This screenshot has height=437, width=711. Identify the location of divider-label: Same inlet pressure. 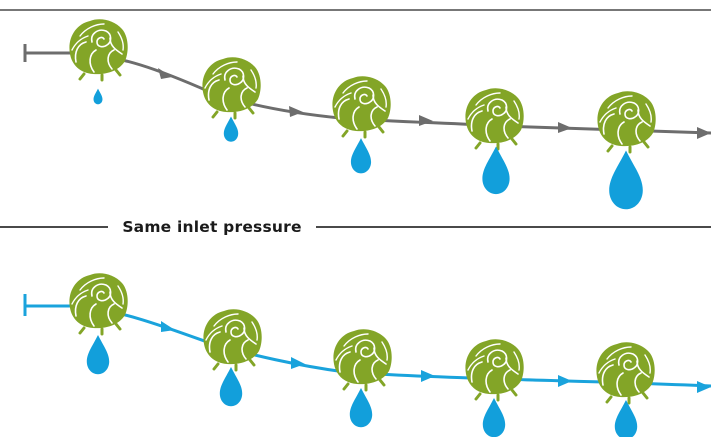
(212, 227).